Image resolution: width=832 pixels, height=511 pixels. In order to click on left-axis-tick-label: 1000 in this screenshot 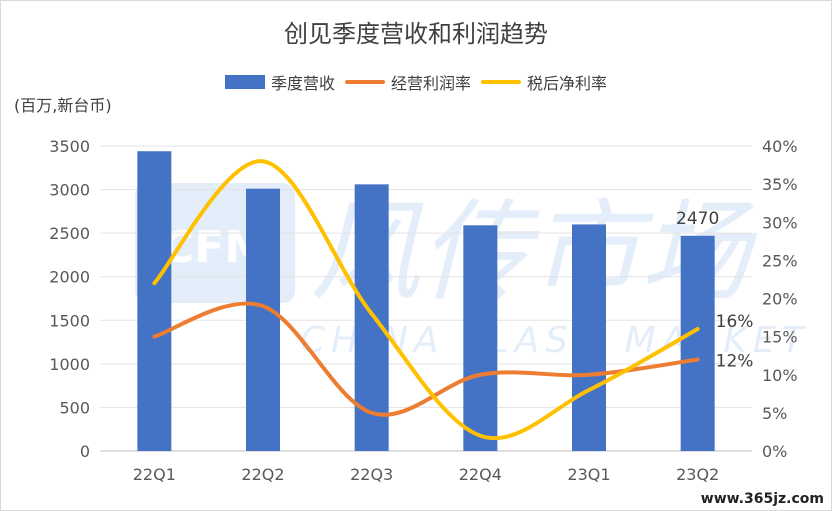, I will do `click(69, 364)`.